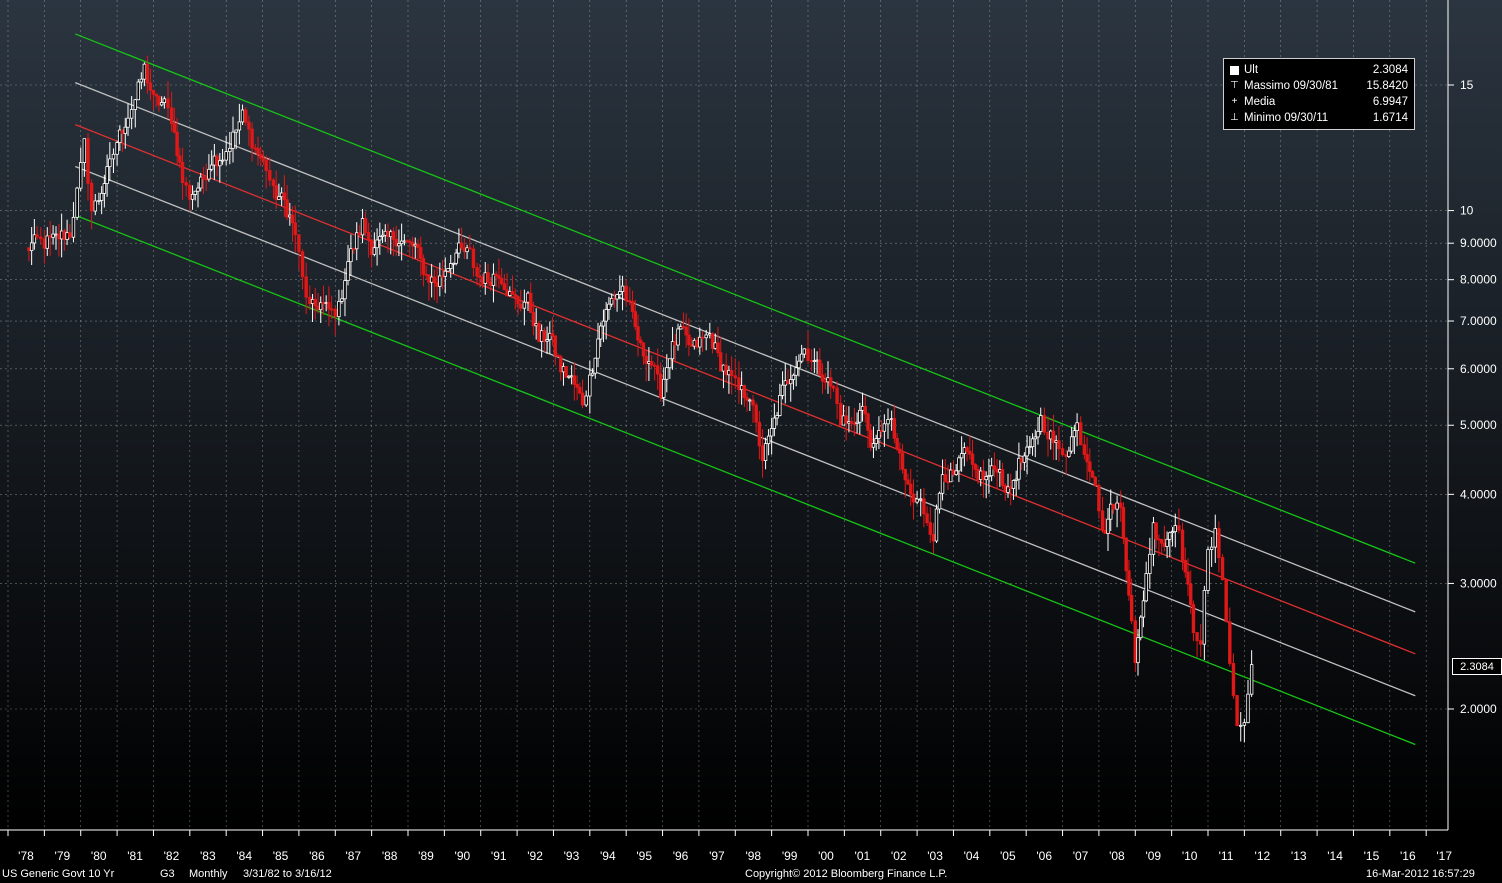 This screenshot has width=1502, height=883. What do you see at coordinates (1420, 874) in the screenshot?
I see `timestamp: 16-Mar-2012 16:57:29` at bounding box center [1420, 874].